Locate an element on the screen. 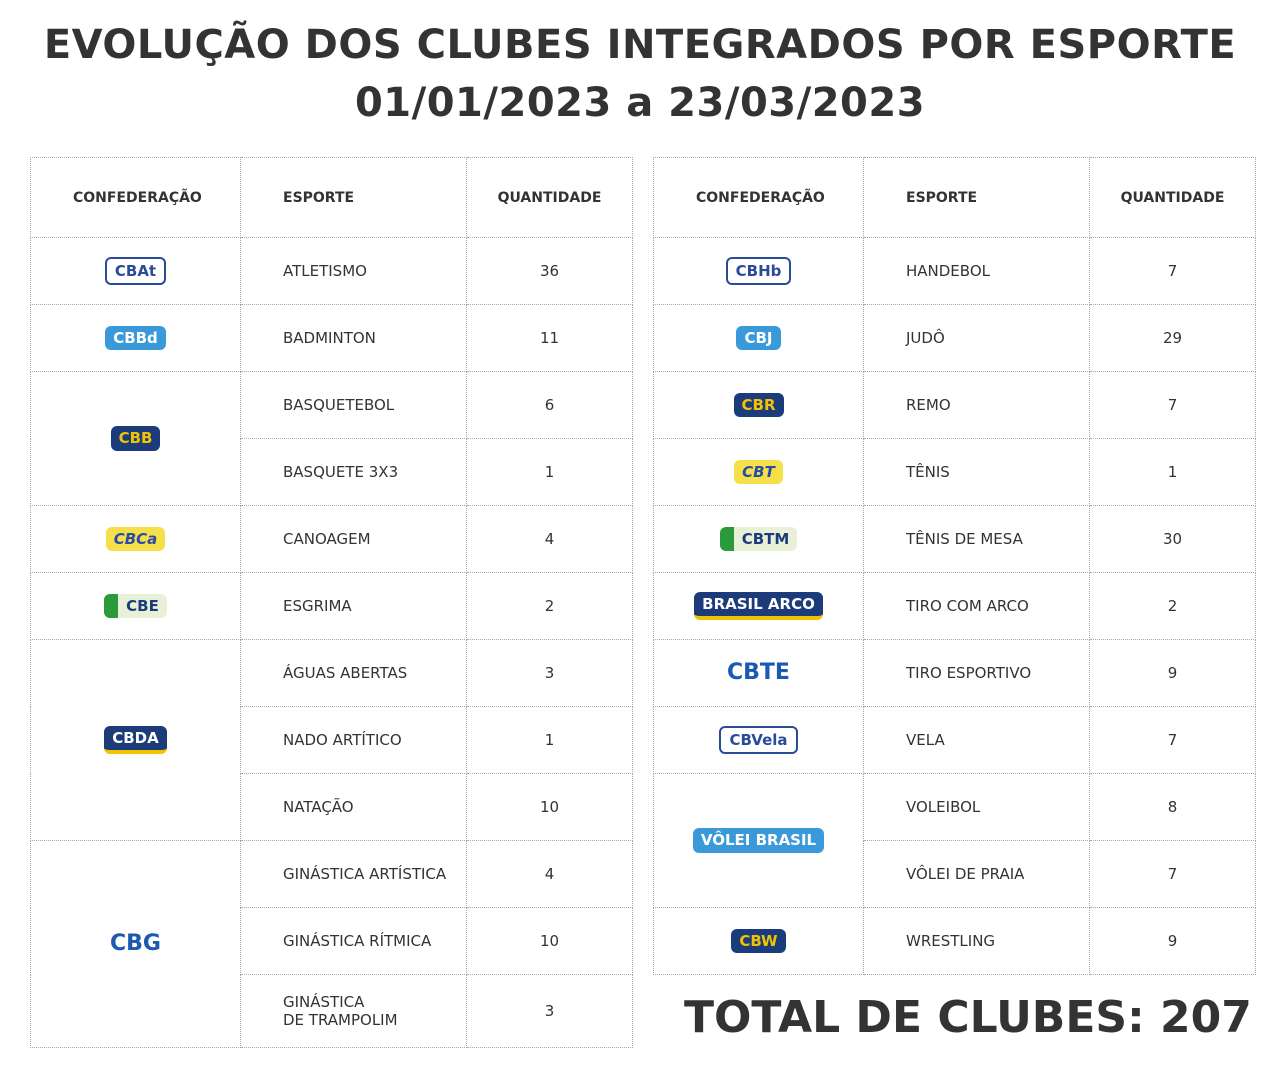  logo: CBCa is located at coordinates (135, 539).